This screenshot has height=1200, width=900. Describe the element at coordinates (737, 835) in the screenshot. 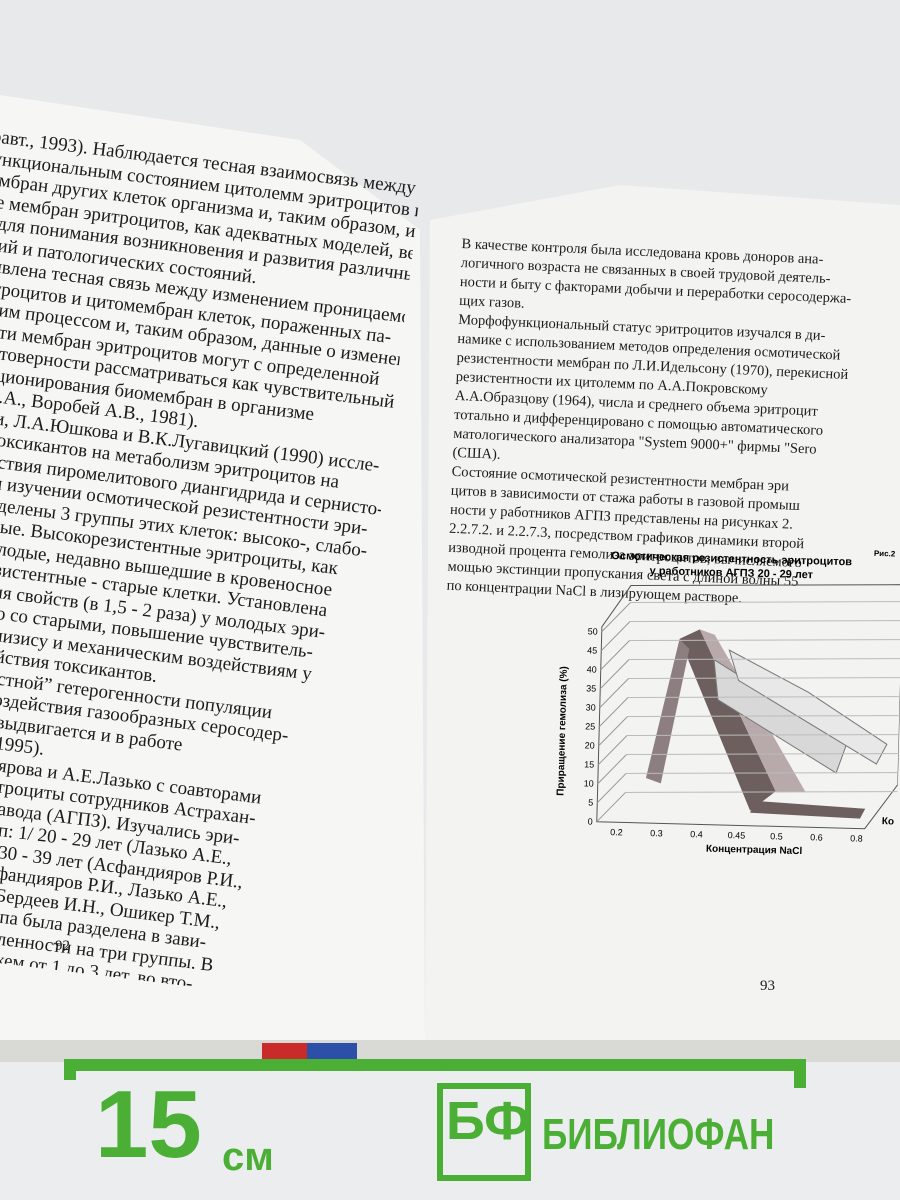

I see `x-tick-label: 0.45` at that location.